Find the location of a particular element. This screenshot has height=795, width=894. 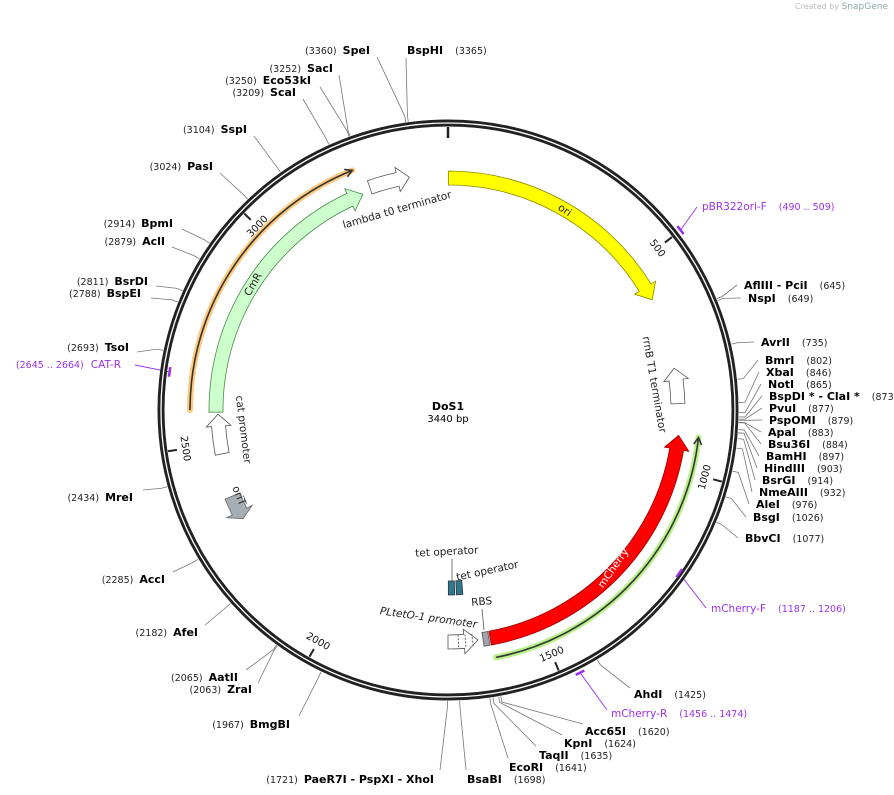

site-aatii: (2065) AatII is located at coordinates (204, 677).